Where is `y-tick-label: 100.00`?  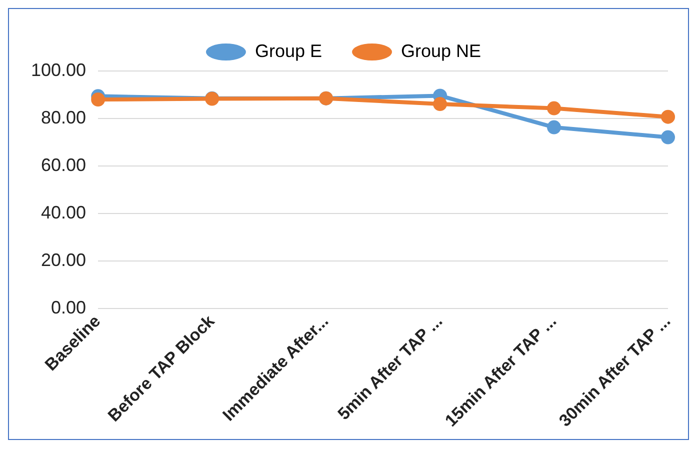 y-tick-label: 100.00 is located at coordinates (58, 70).